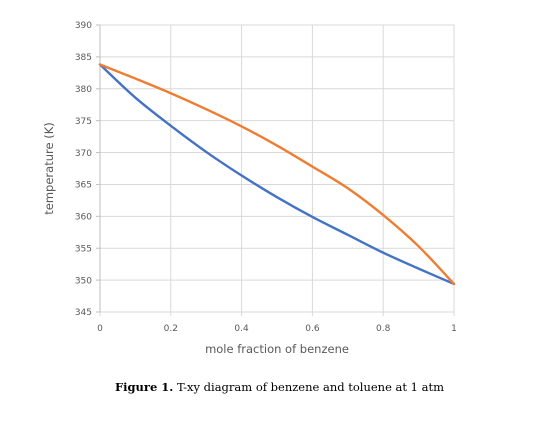 The width and height of the screenshot is (559, 422). I want to click on x-tick-label: 0, so click(100, 329).